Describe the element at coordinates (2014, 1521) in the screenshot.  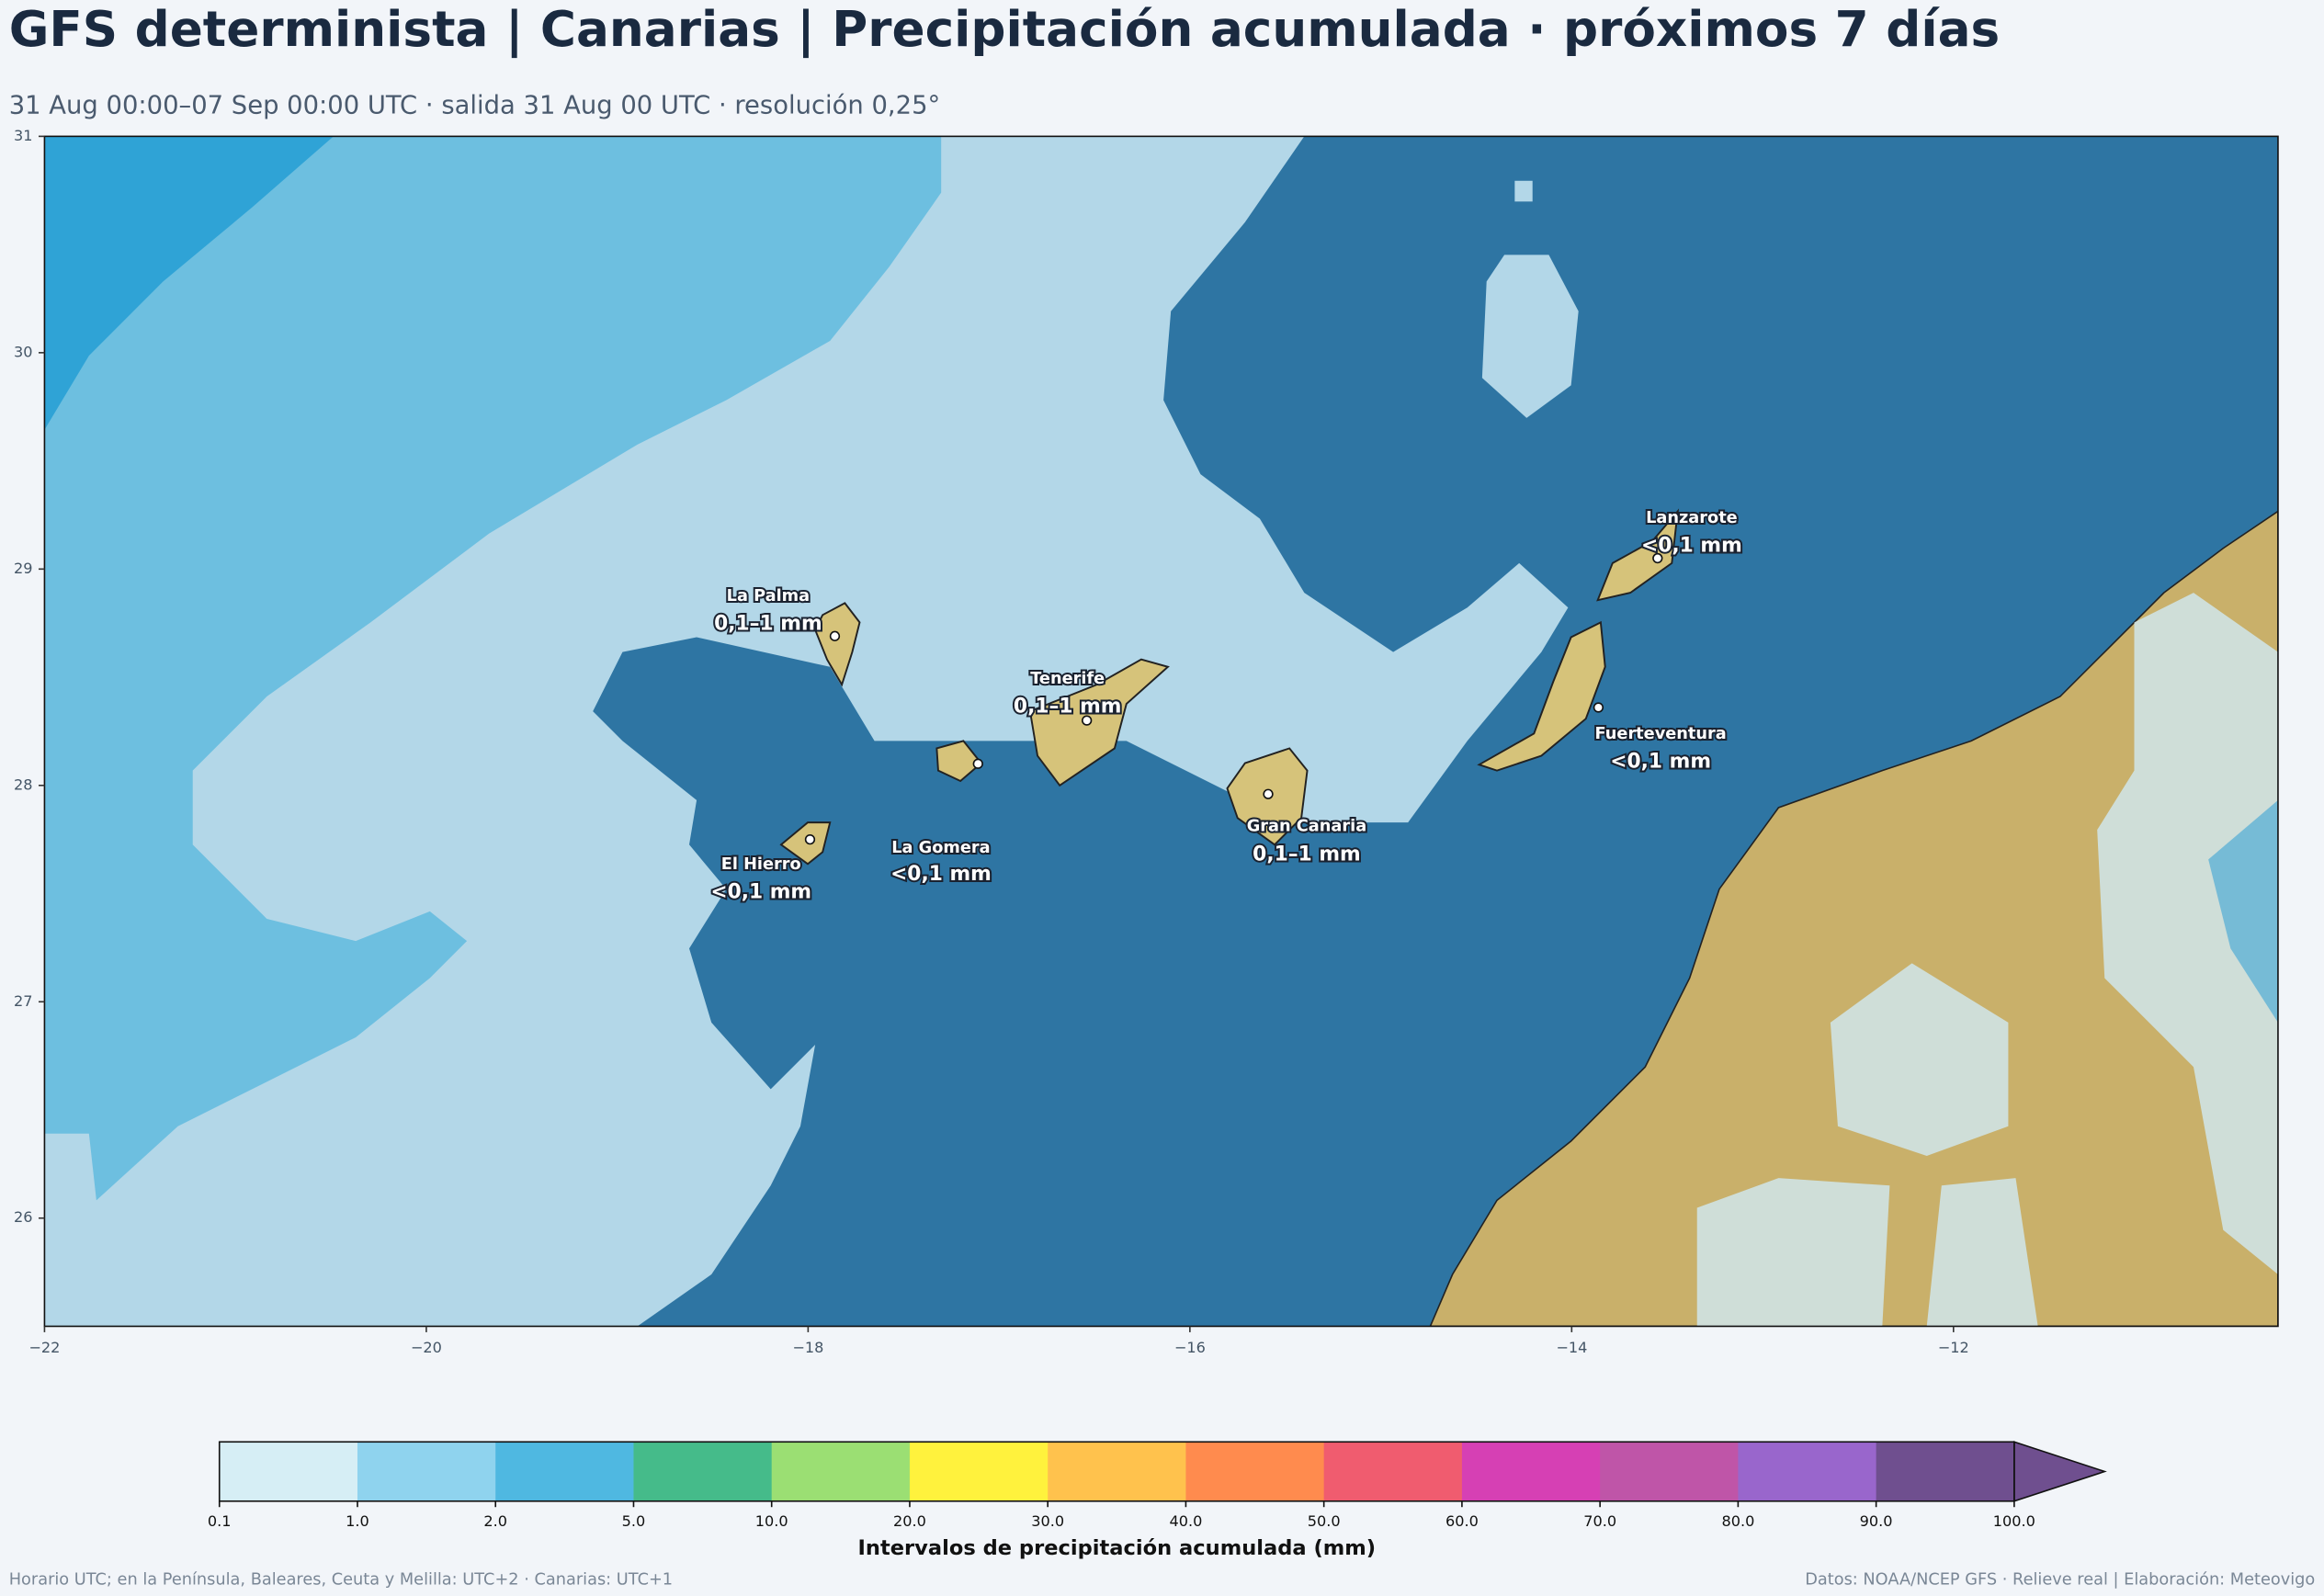
I see `colorbar-tick-label: 100.0` at that location.